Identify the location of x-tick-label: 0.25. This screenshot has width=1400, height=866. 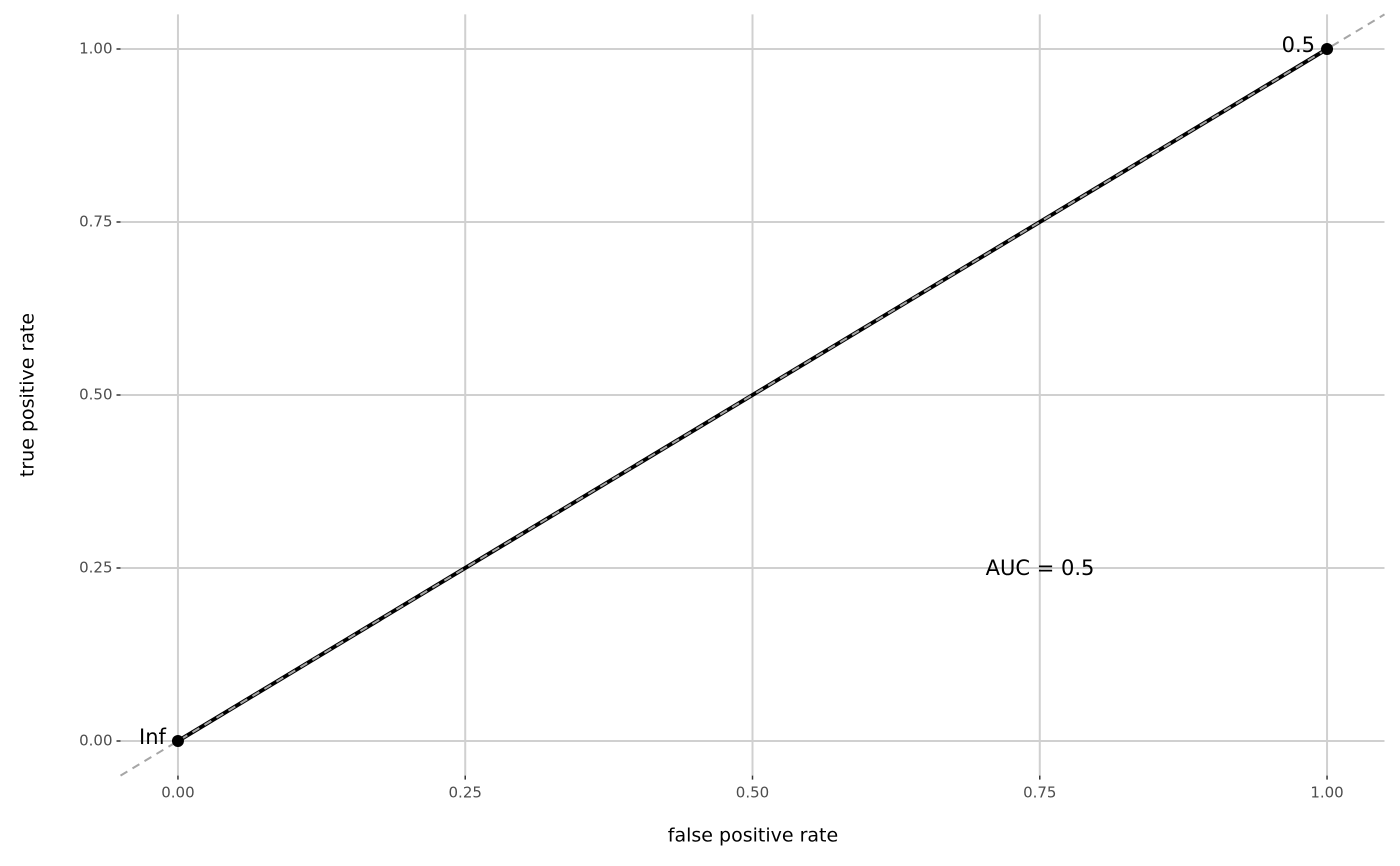
(465, 793).